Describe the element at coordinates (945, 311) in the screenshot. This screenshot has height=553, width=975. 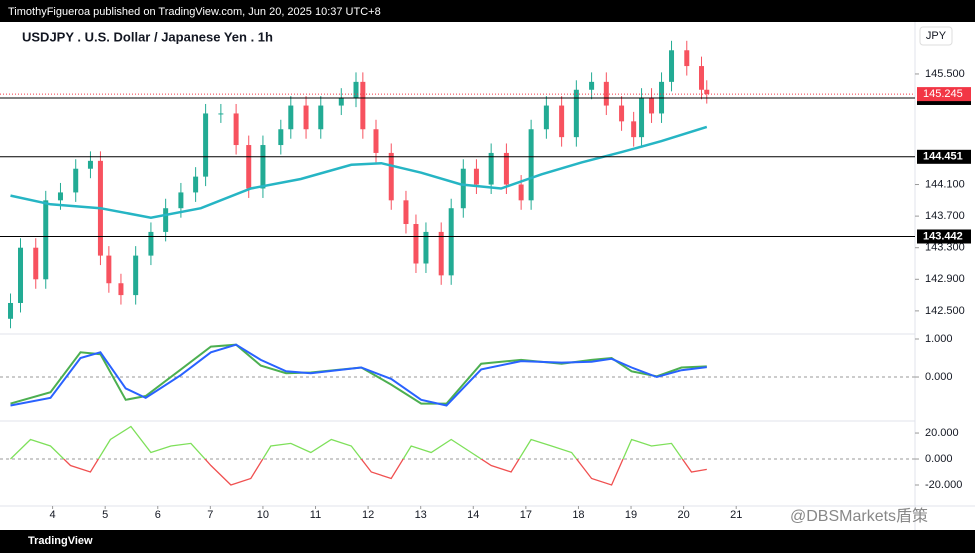
I see `y-tick-label: 142.500` at that location.